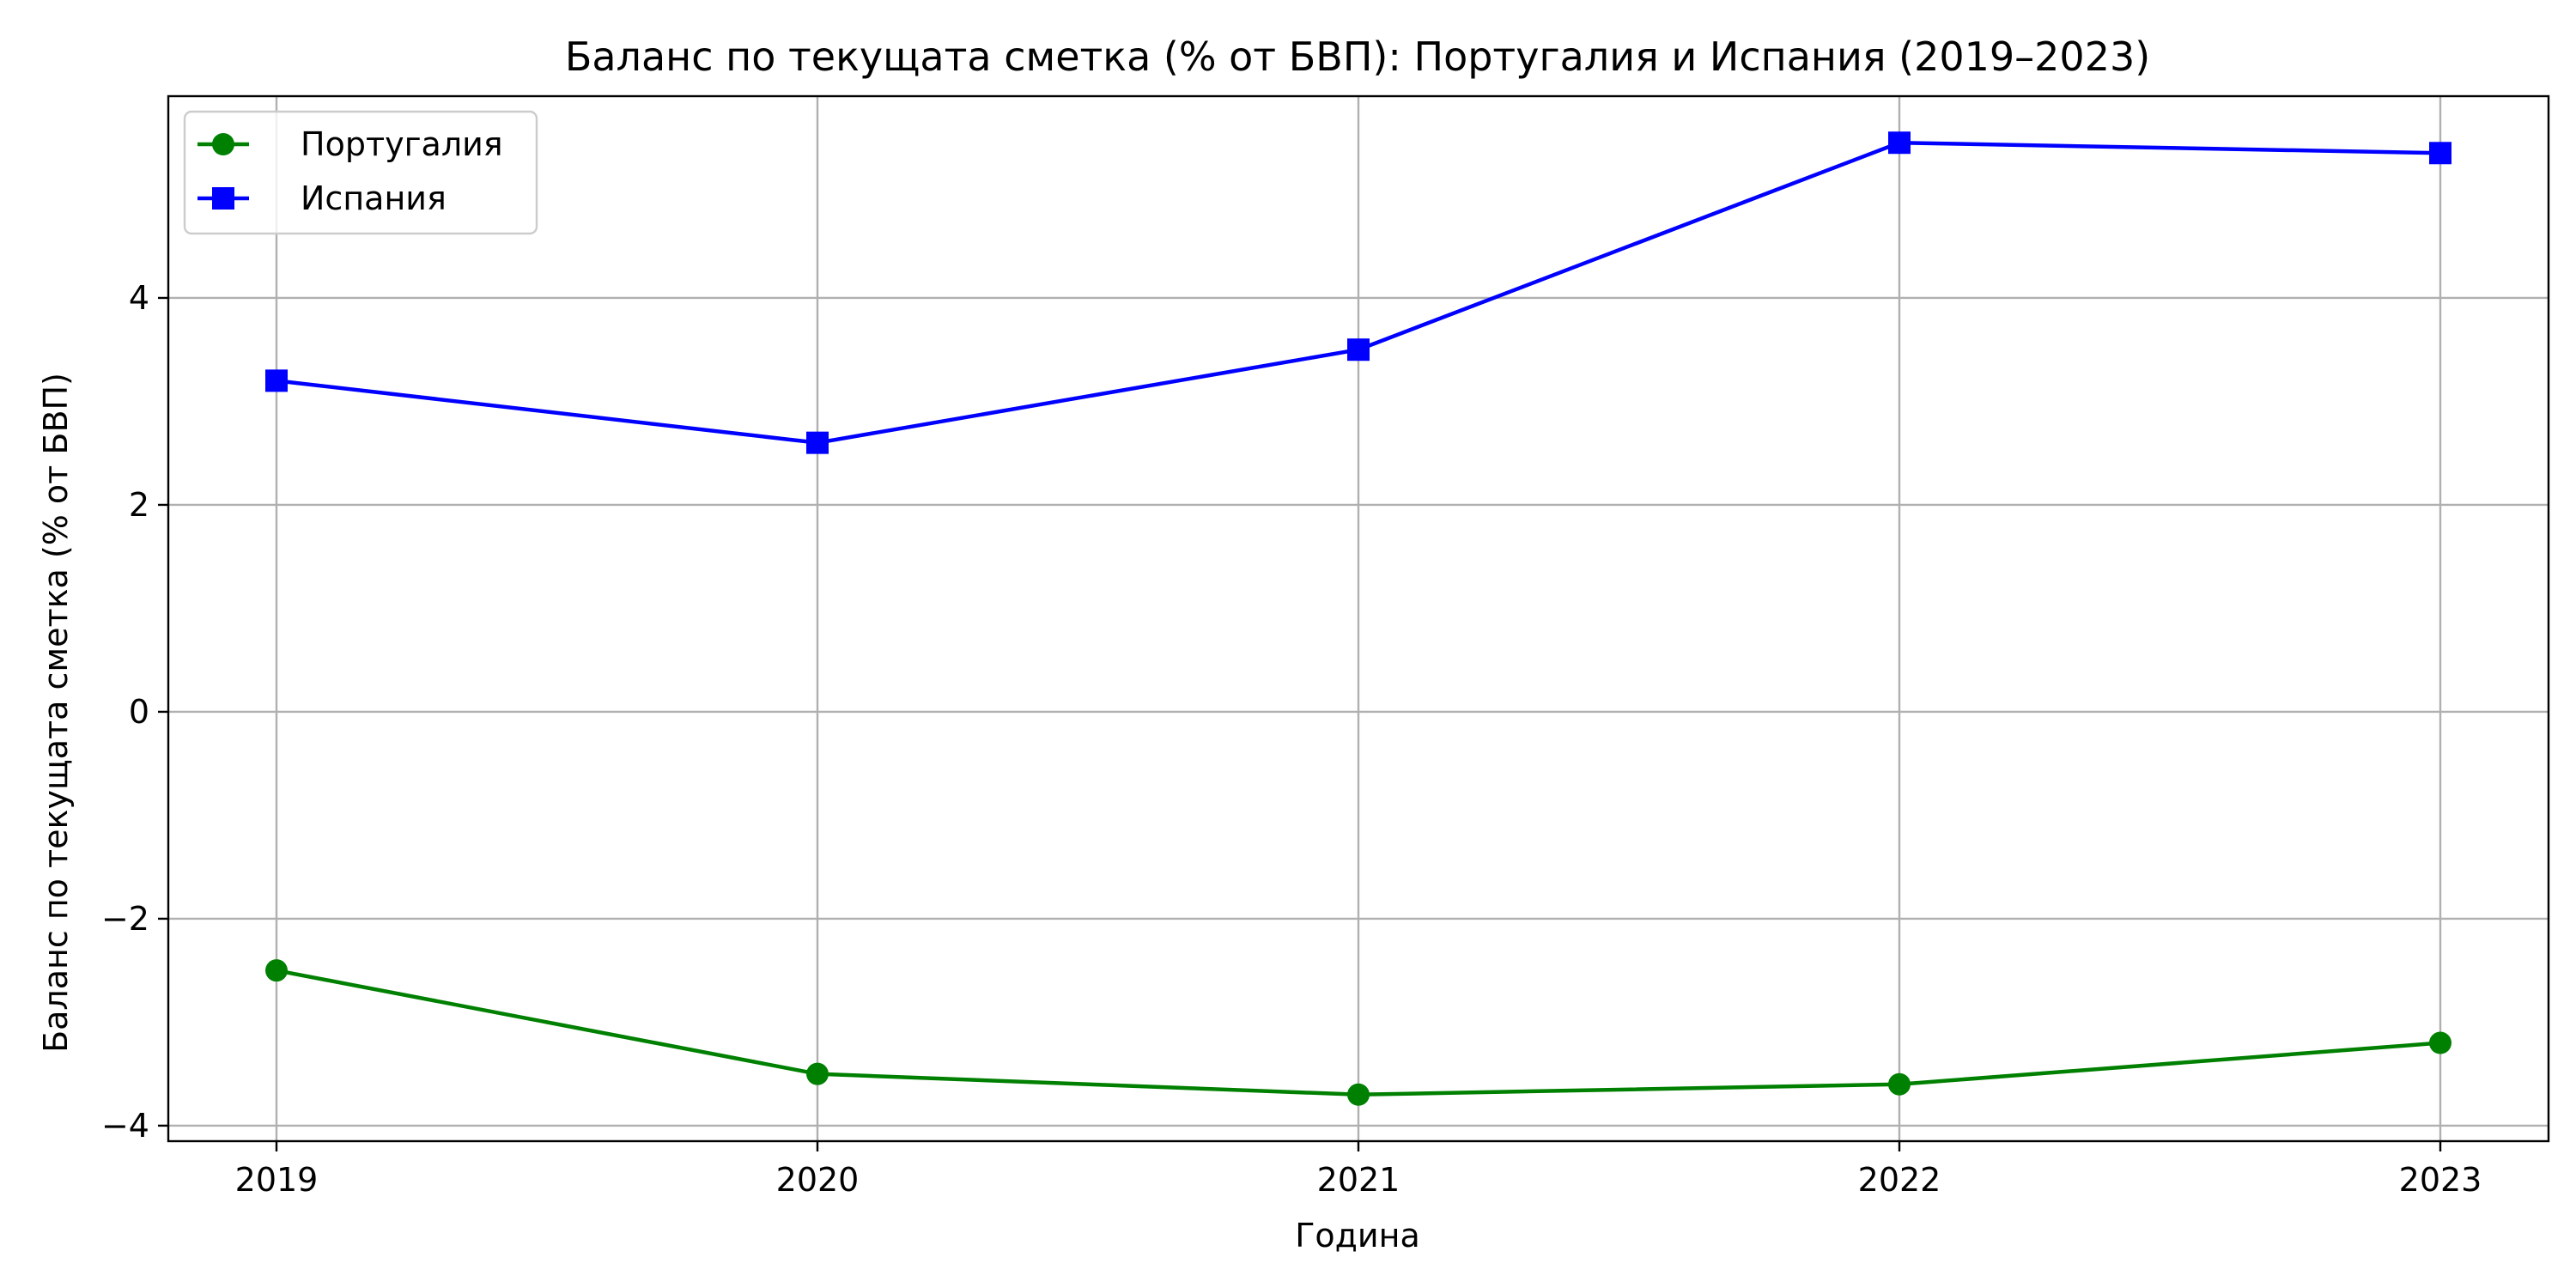 This screenshot has height=1288, width=2576. Describe the element at coordinates (2441, 1180) in the screenshot. I see `x-tick-label: 2023` at that location.